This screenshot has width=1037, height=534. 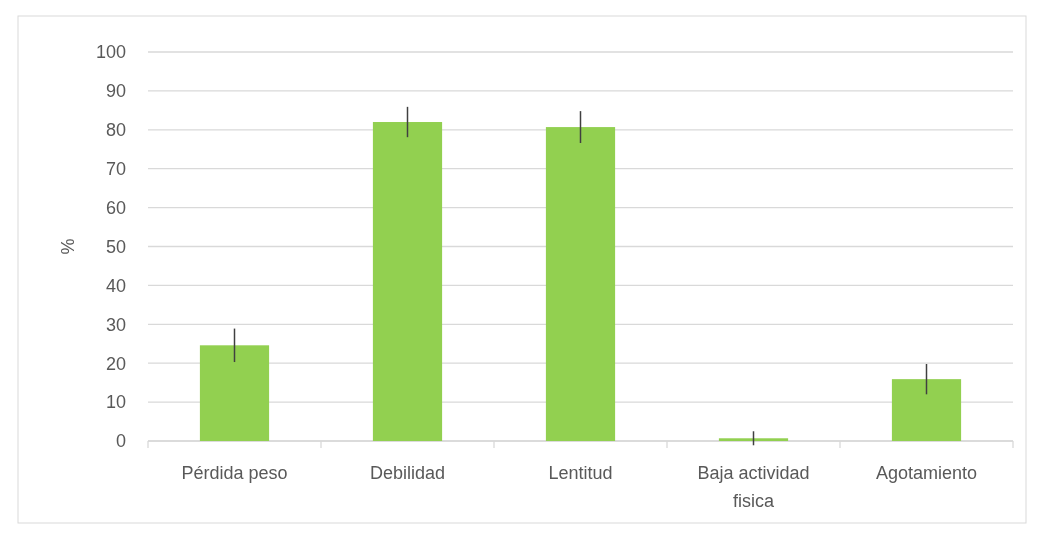 I want to click on y-tick-label: 30, so click(x=115, y=324).